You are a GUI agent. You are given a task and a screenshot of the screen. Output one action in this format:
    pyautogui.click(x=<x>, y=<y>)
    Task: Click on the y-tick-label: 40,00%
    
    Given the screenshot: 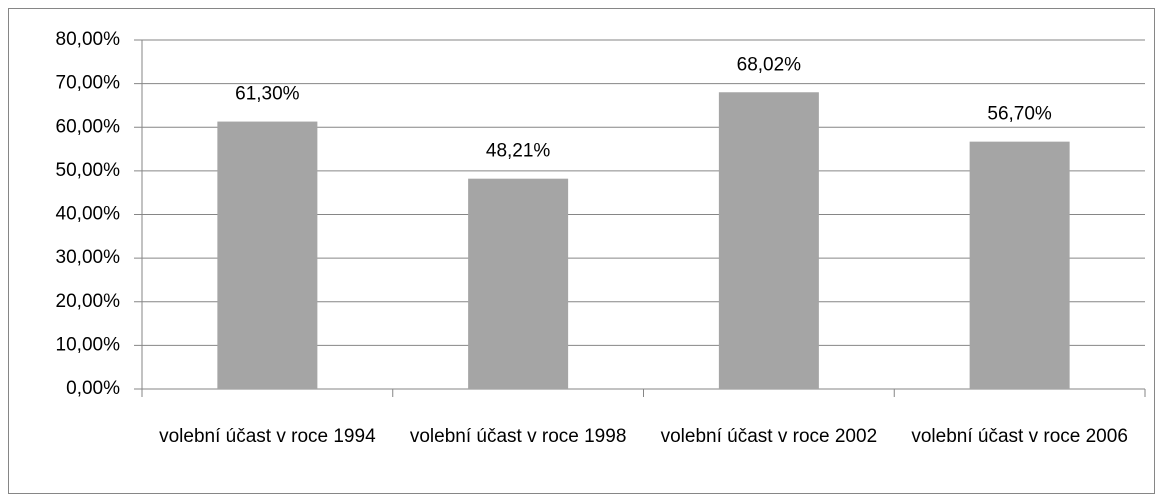 What is the action you would take?
    pyautogui.click(x=88, y=214)
    